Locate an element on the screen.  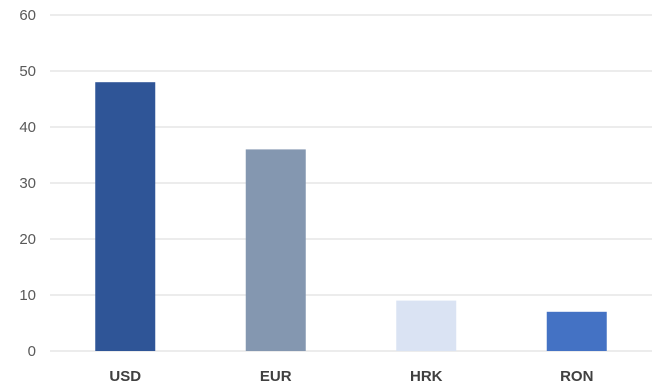
y-tick-label-30: 30 is located at coordinates (27, 183).